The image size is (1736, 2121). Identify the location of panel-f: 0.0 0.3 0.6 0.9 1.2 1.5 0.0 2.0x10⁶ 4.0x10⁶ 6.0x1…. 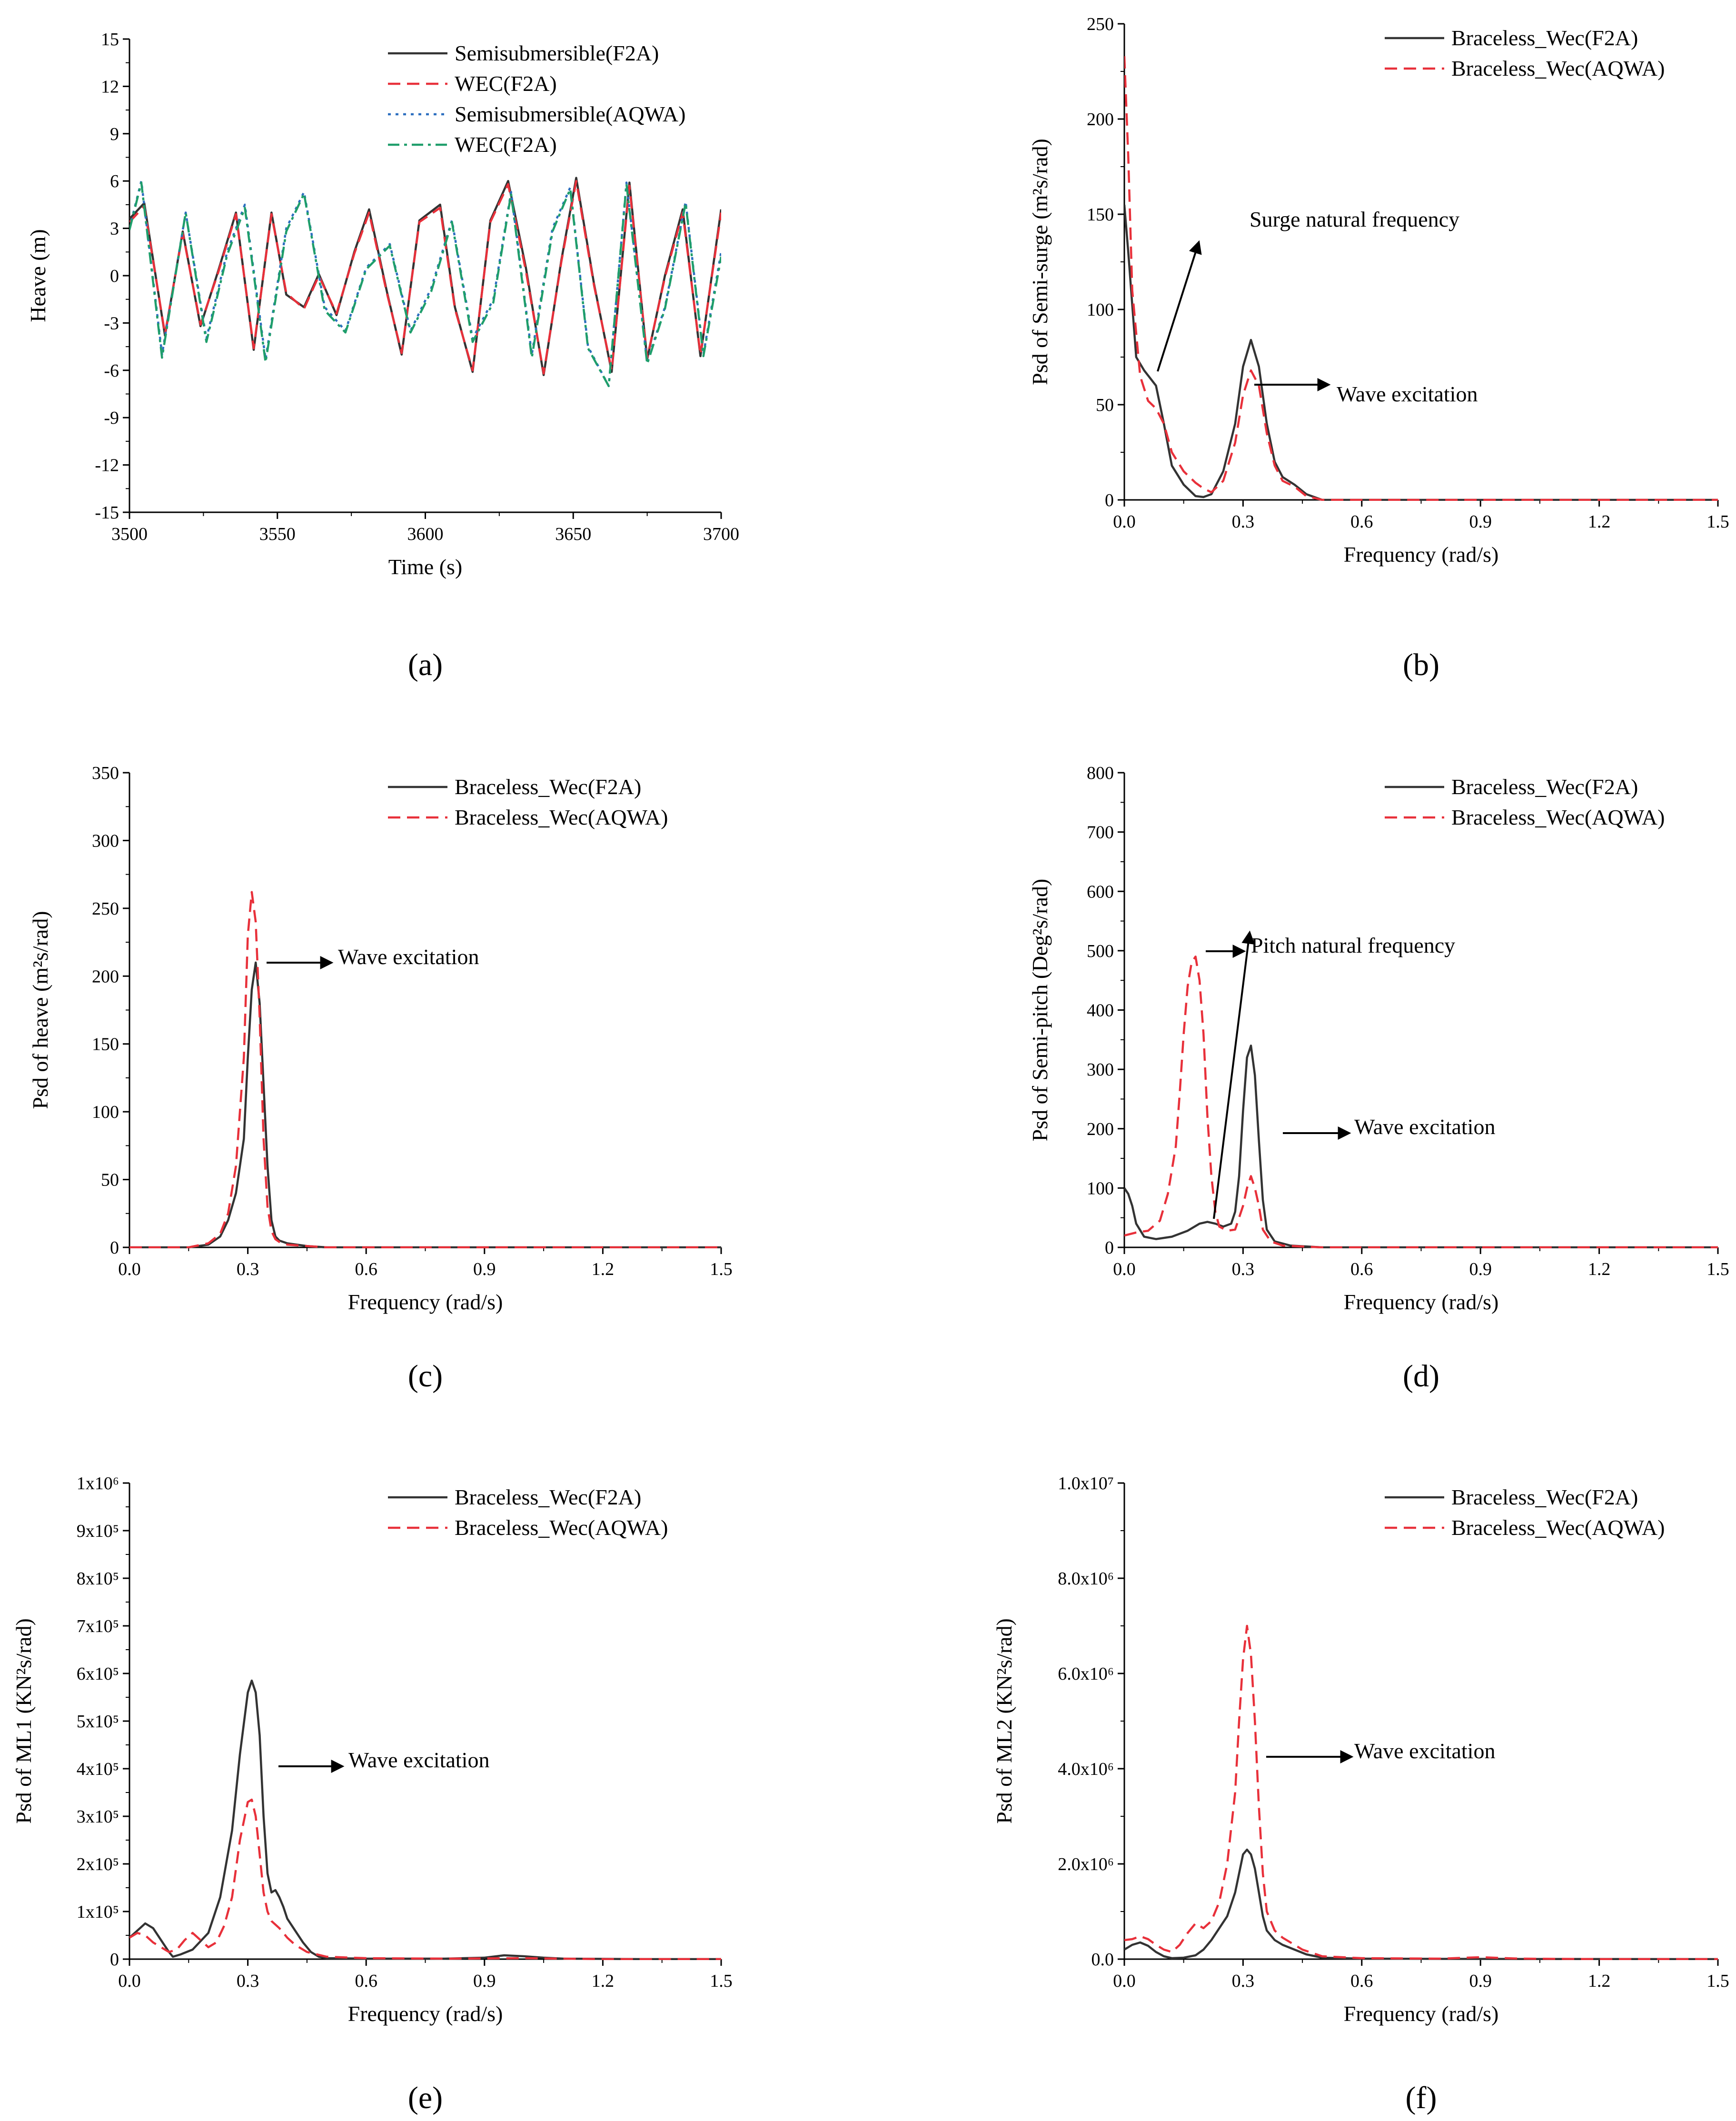
(1360, 1794).